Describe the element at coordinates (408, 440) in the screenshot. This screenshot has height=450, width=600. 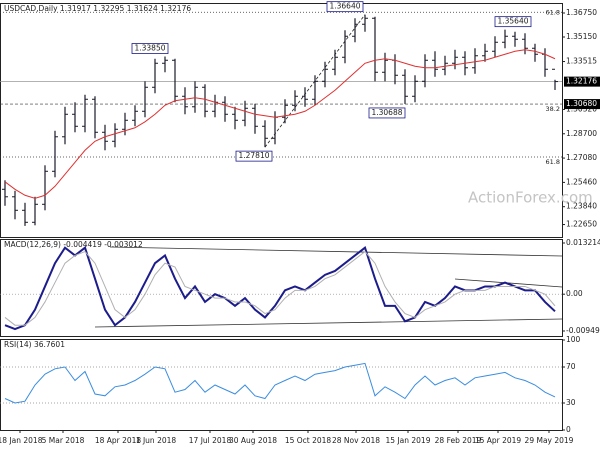
I see `x-tick-label: 15 Jan 2019` at that location.